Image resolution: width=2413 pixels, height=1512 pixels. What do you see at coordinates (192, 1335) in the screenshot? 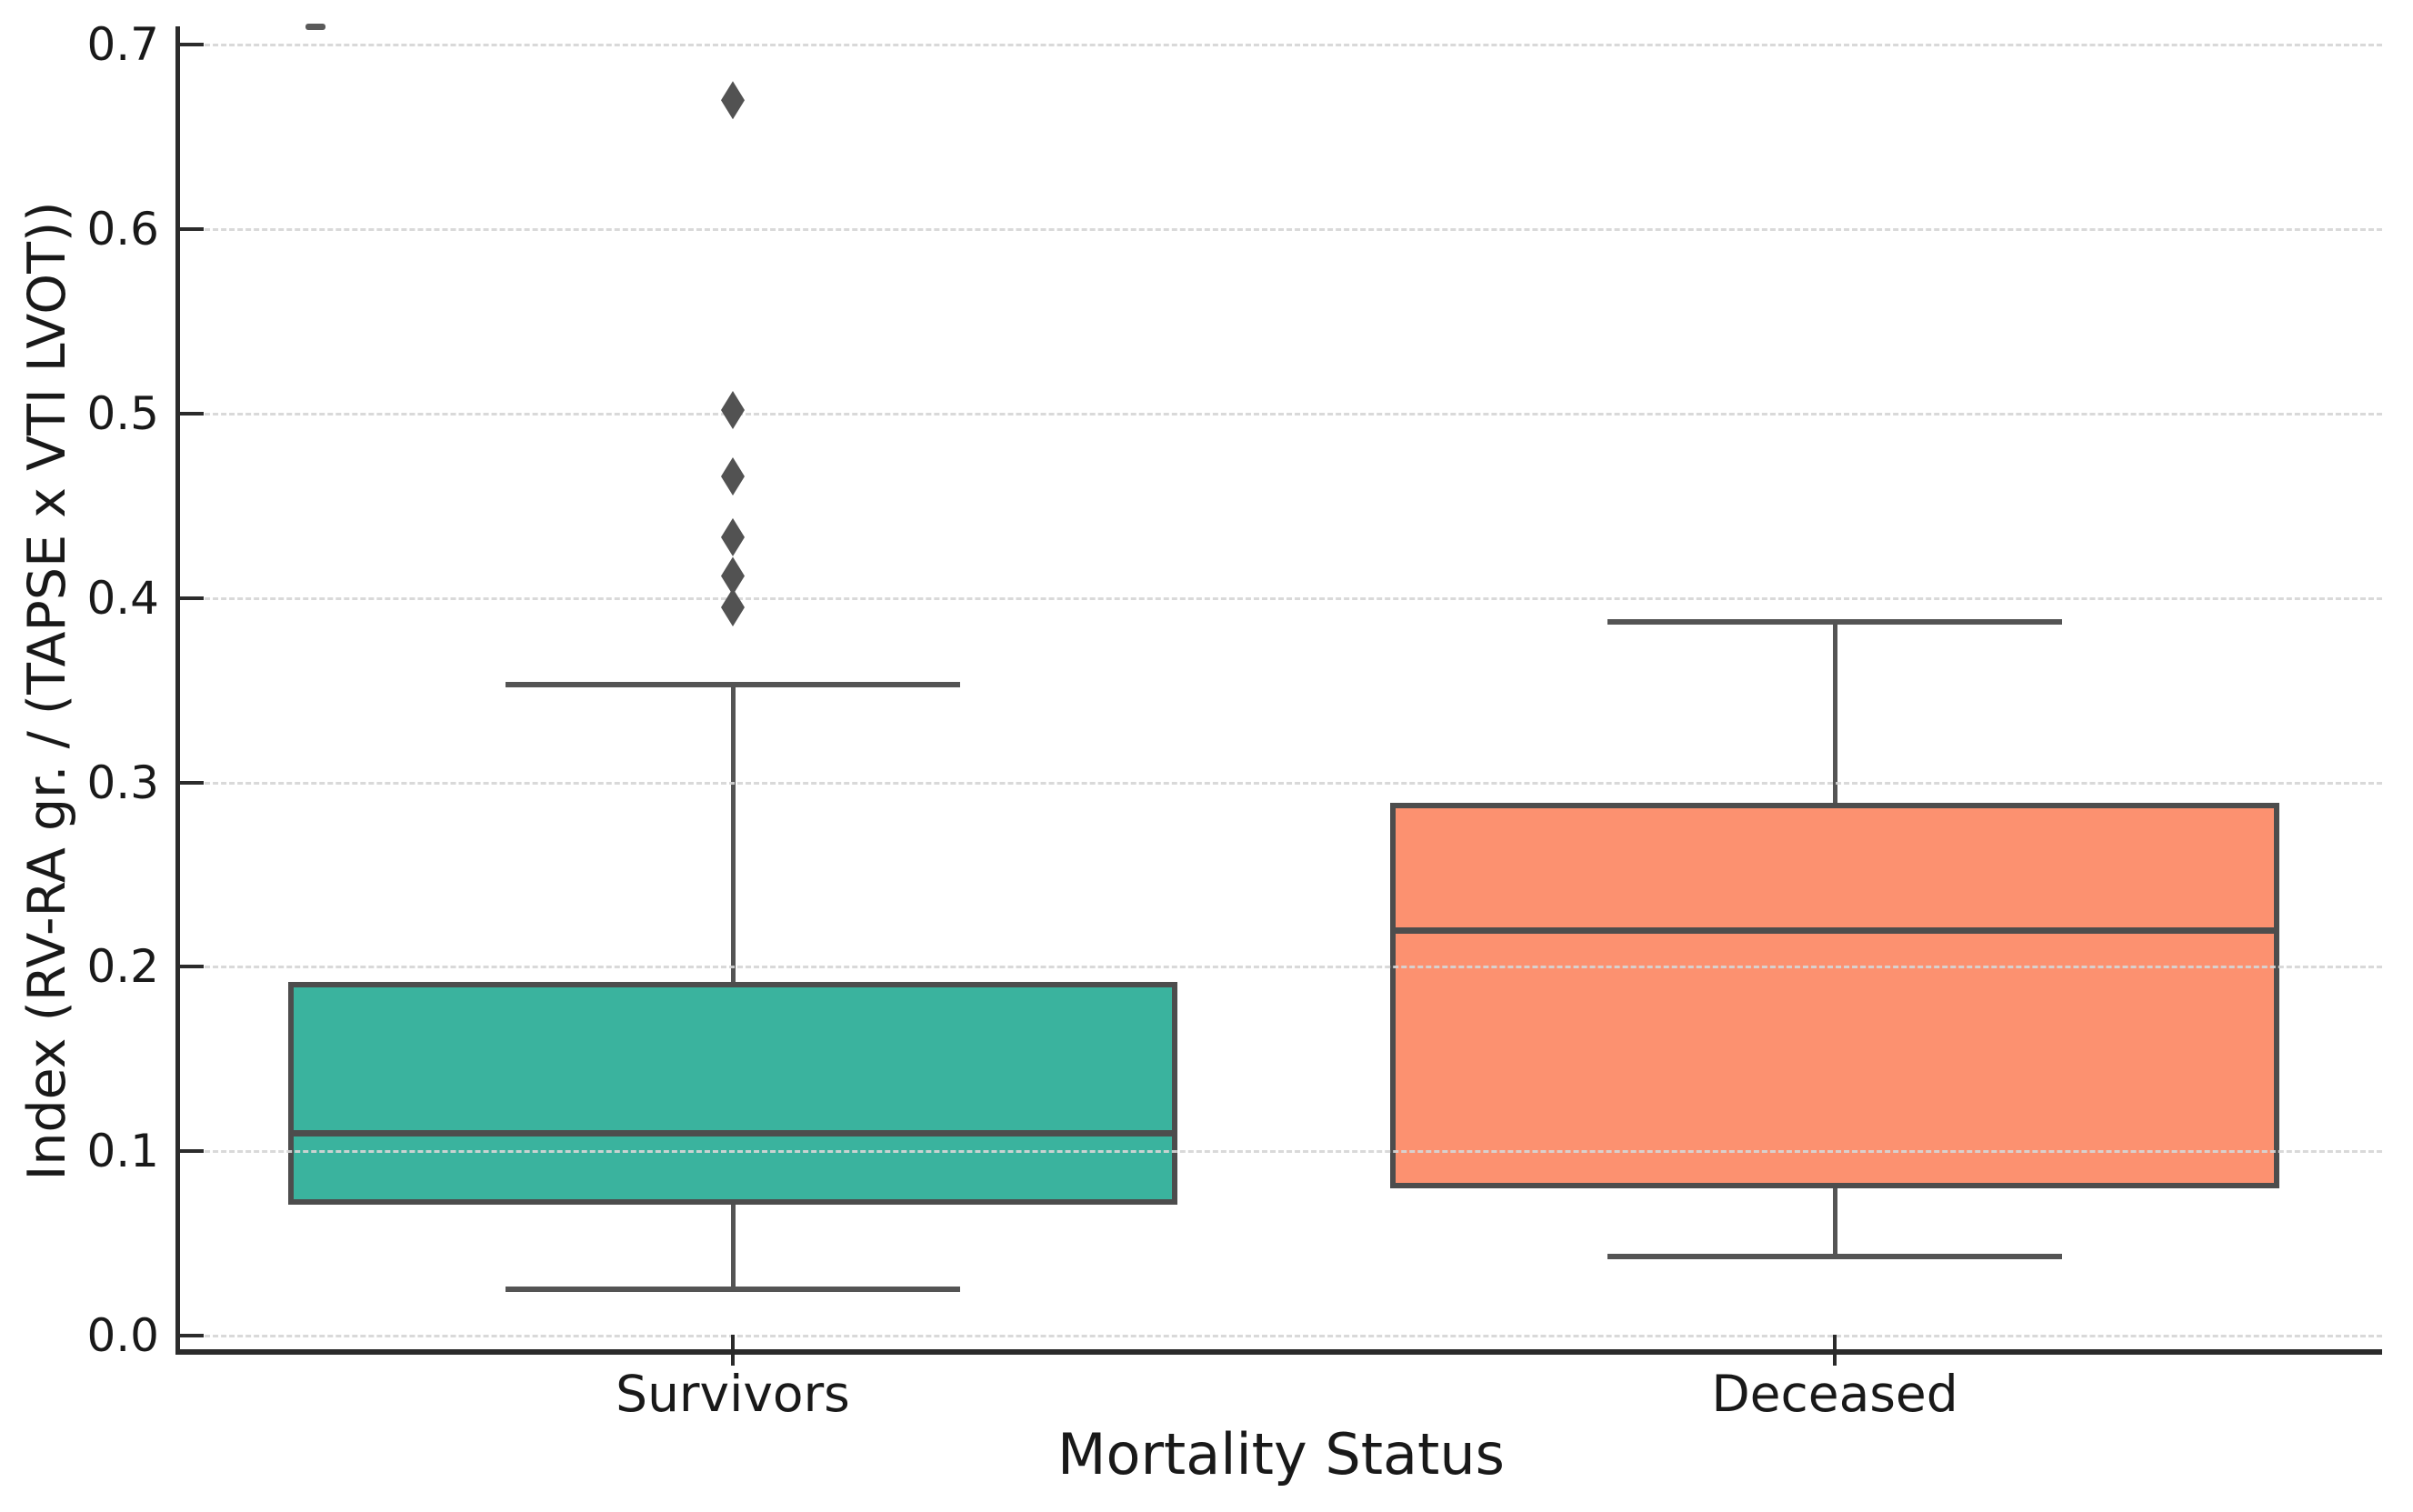
I see `y-tick-0.0` at bounding box center [192, 1335].